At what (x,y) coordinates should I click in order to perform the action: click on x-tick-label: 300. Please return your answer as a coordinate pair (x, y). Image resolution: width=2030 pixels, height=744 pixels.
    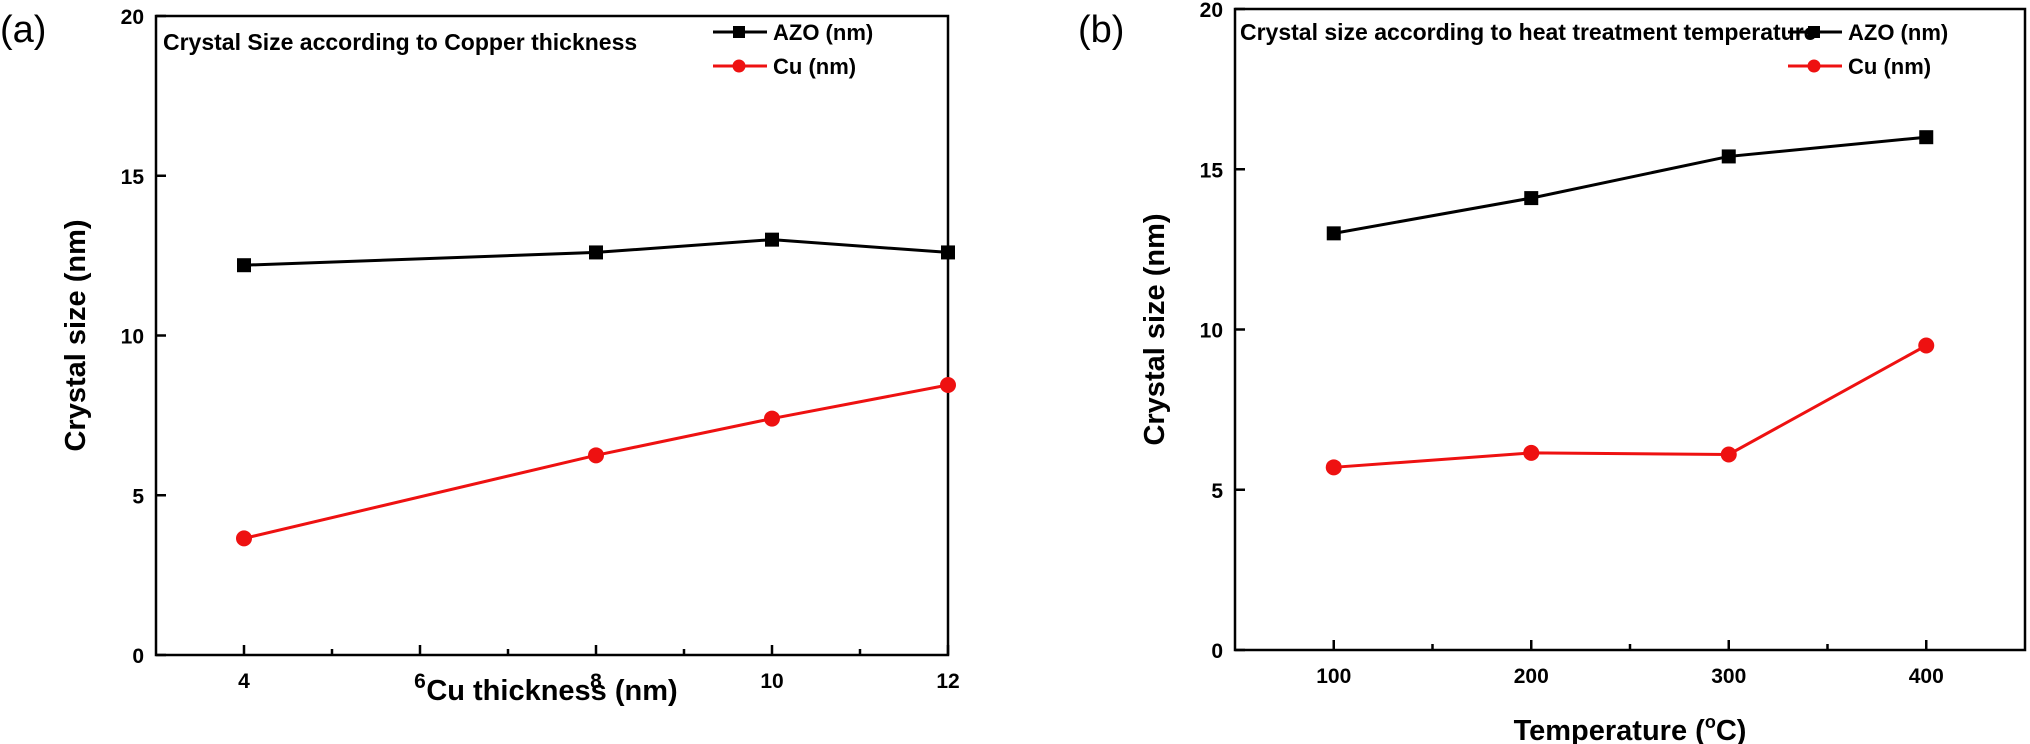
    Looking at the image, I should click on (1728, 676).